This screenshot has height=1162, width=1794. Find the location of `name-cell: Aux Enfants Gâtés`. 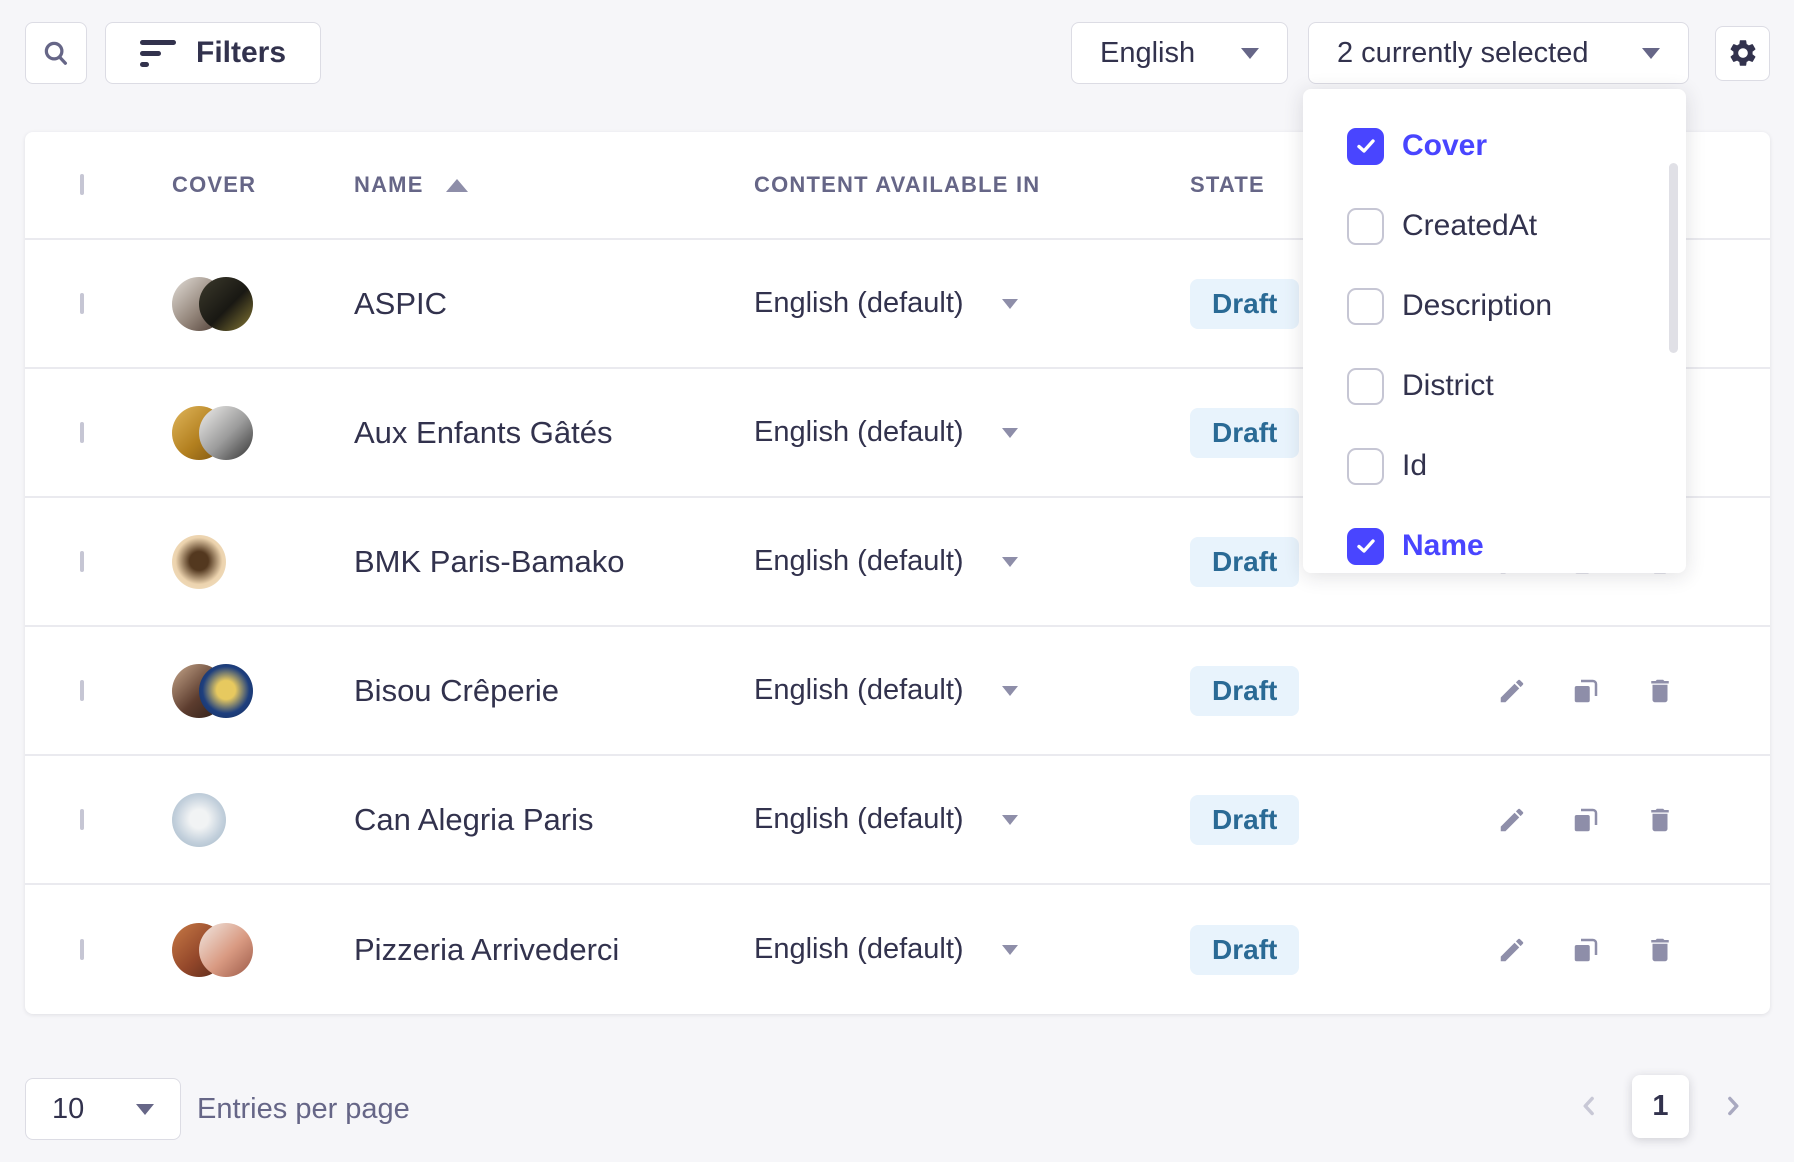

name-cell: Aux Enfants Gâtés is located at coordinates (483, 432).